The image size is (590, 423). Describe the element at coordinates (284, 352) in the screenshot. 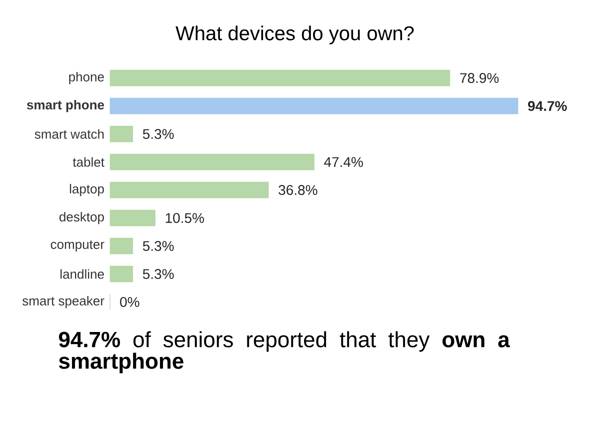

I see `text: 94.7% of seniors reported that they own a smartphone` at that location.